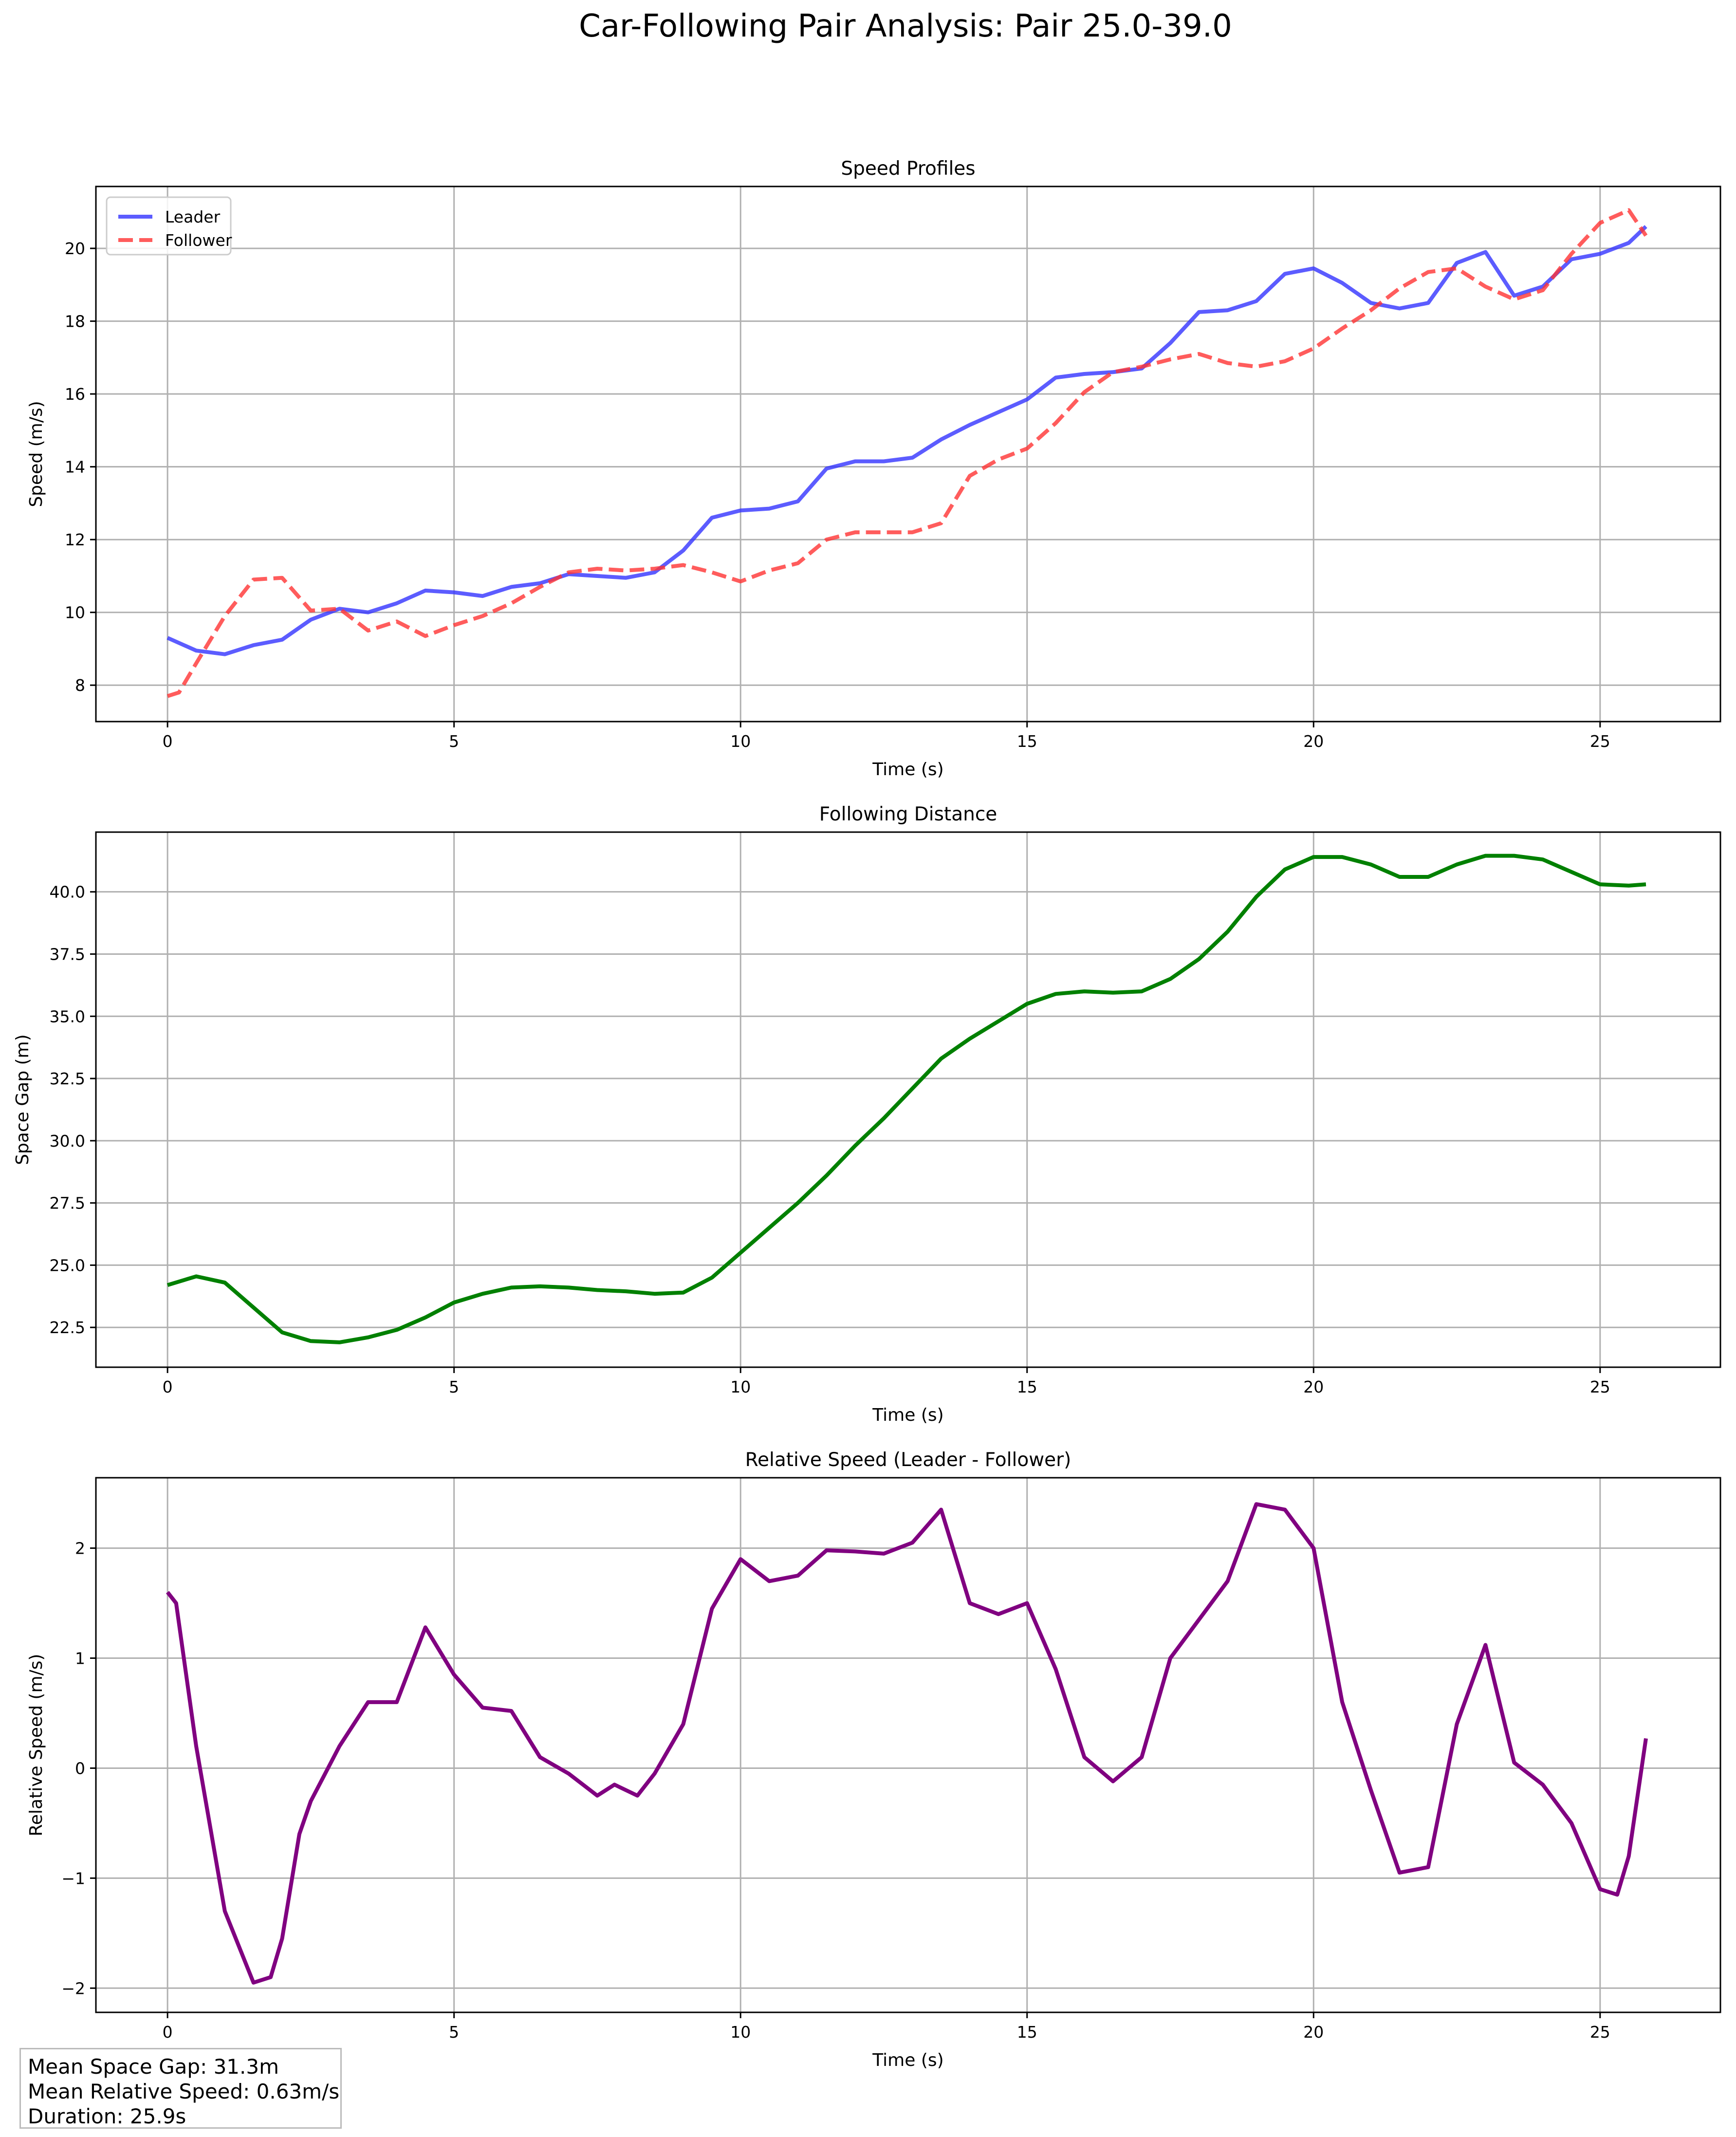 This screenshot has width=1736, height=2137. Describe the element at coordinates (67, 1141) in the screenshot. I see `y-tick-label: 30.0` at that location.